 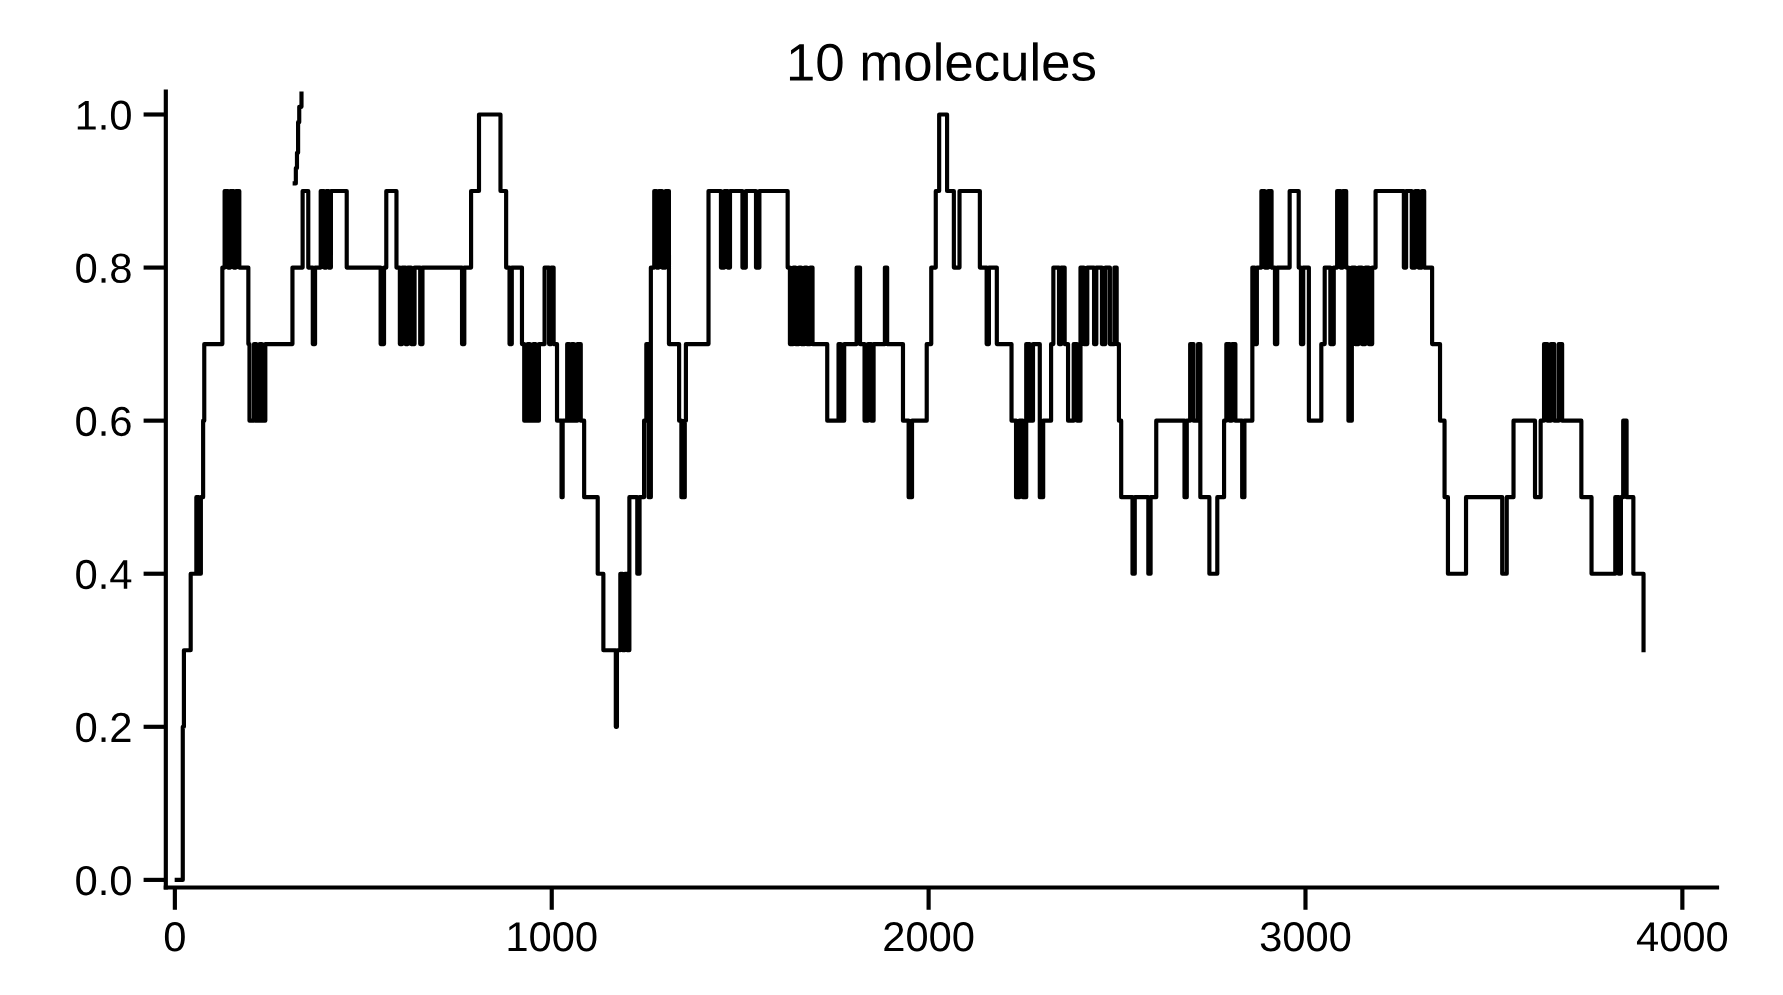 I want to click on chart-title: 10 molecules, so click(x=942, y=62).